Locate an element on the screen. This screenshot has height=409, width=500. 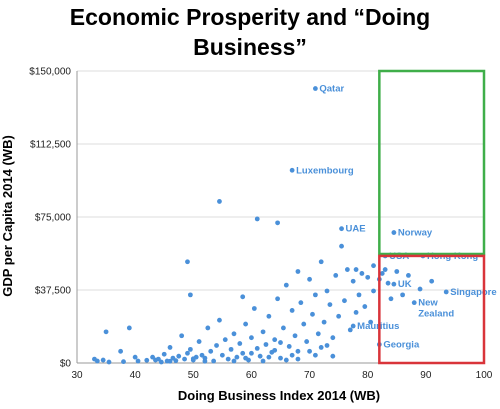
point-label: Qatar is located at coordinates (331, 89).